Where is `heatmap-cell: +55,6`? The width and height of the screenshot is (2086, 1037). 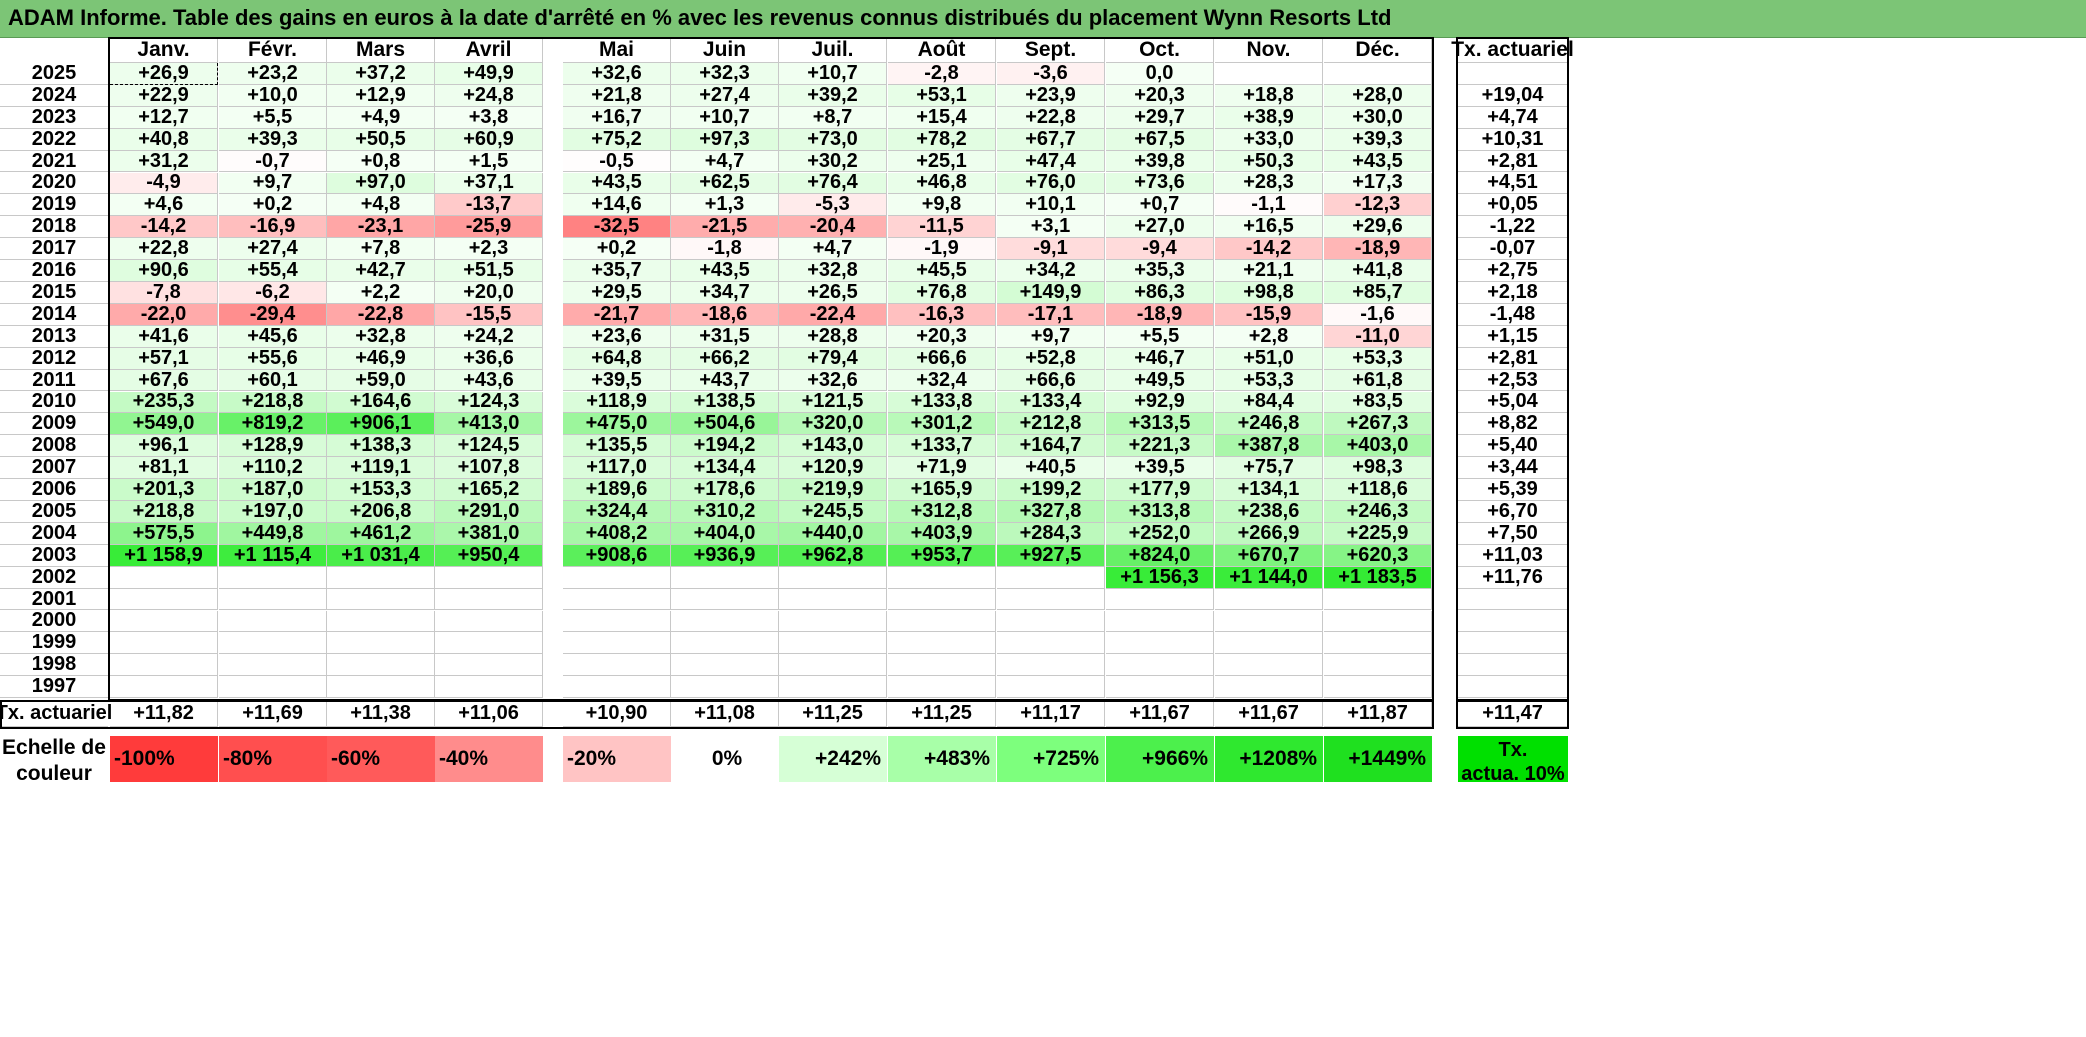
heatmap-cell: +55,6 is located at coordinates (273, 358).